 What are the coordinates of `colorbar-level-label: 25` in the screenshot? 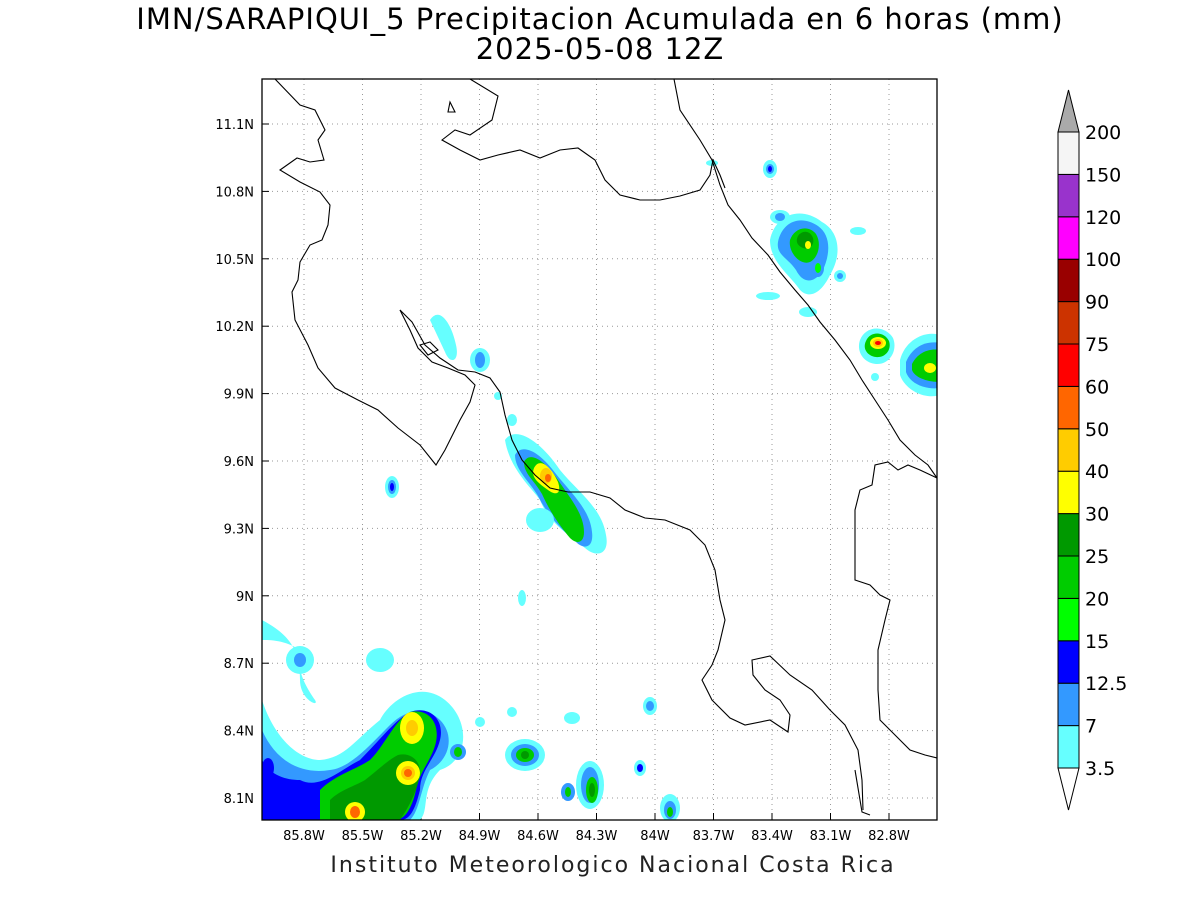 It's located at (1097, 557).